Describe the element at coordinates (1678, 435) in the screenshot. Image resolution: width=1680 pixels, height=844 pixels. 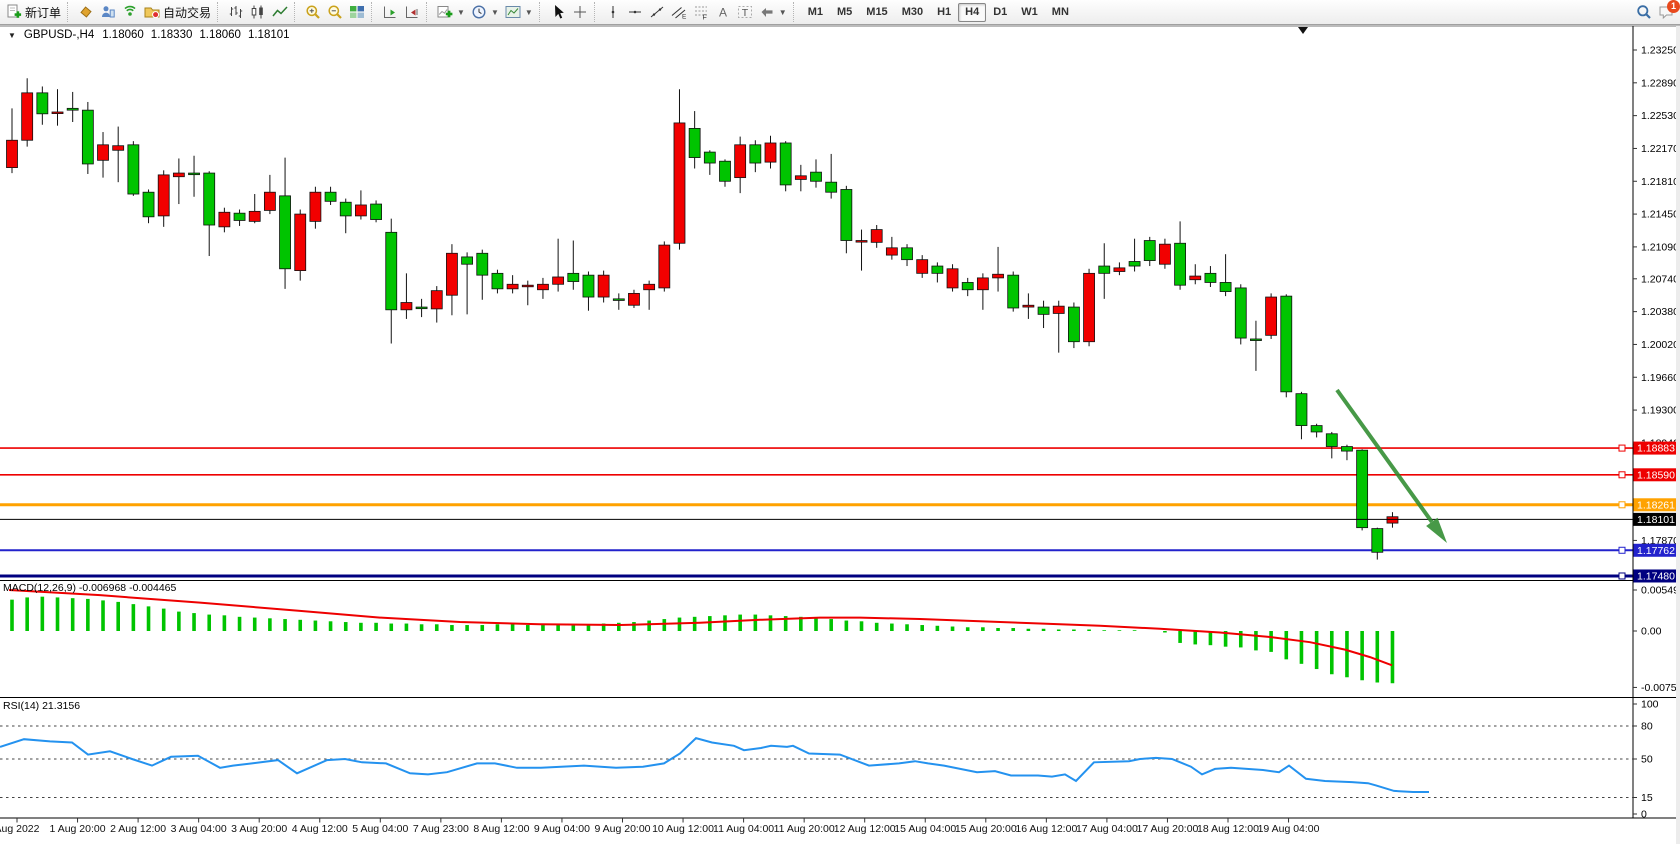
I see `scrollbar` at that location.